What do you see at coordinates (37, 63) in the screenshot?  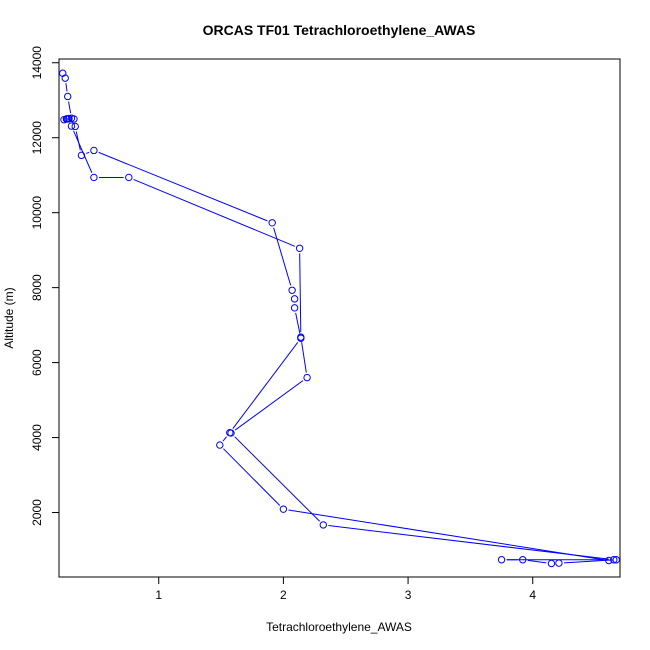 I see `y-tick-label: 14000` at bounding box center [37, 63].